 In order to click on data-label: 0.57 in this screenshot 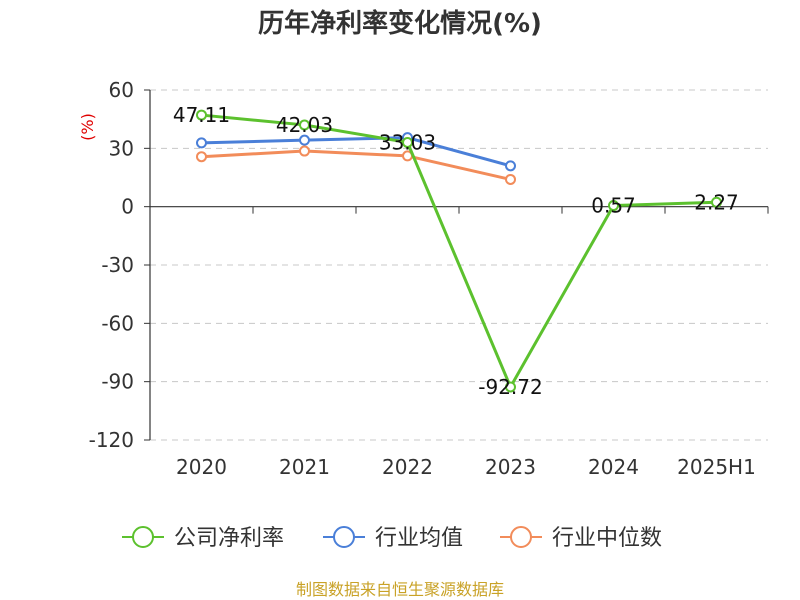, I will do `click(613, 206)`.